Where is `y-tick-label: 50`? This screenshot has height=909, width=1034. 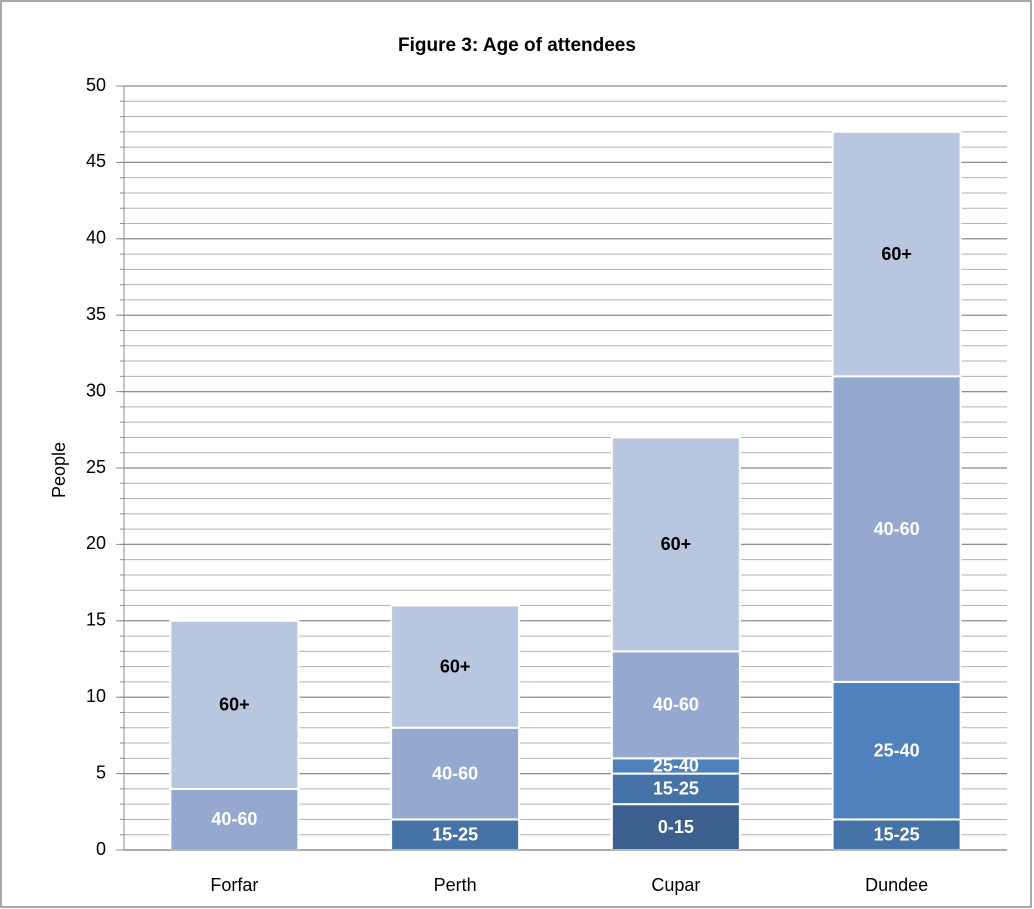
y-tick-label: 50 is located at coordinates (96, 85).